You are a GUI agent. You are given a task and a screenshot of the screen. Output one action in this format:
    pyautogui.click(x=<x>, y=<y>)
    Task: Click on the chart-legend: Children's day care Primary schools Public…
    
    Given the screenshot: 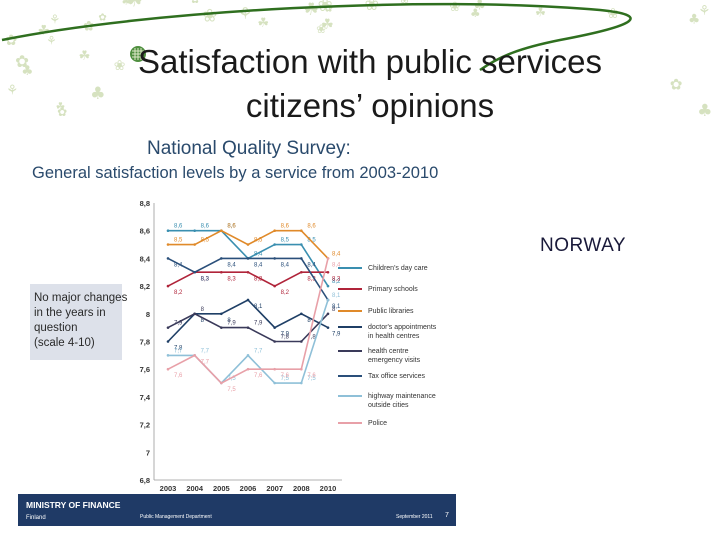 What is the action you would take?
    pyautogui.click(x=387, y=346)
    